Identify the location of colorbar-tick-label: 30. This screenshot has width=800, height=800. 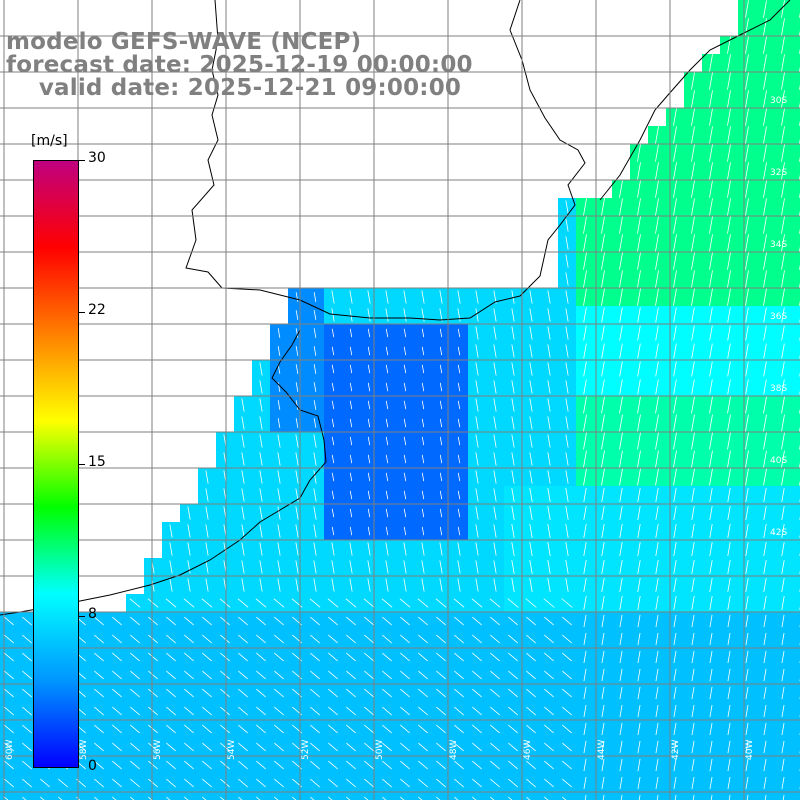
(97, 158).